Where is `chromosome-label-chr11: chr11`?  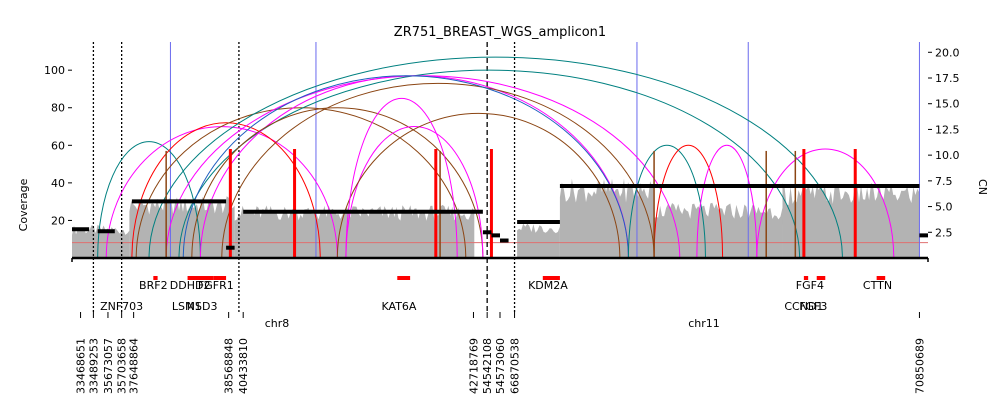
chromosome-label-chr11: chr11 is located at coordinates (704, 323).